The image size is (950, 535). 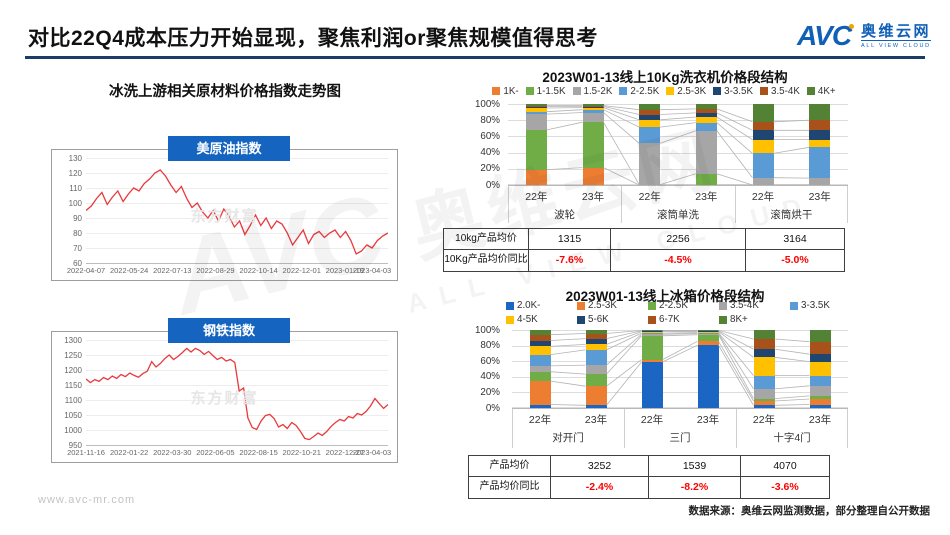 What do you see at coordinates (896, 44) in the screenshot?
I see `avc-logo-tagline: ALL VIEW CLOUD` at bounding box center [896, 44].